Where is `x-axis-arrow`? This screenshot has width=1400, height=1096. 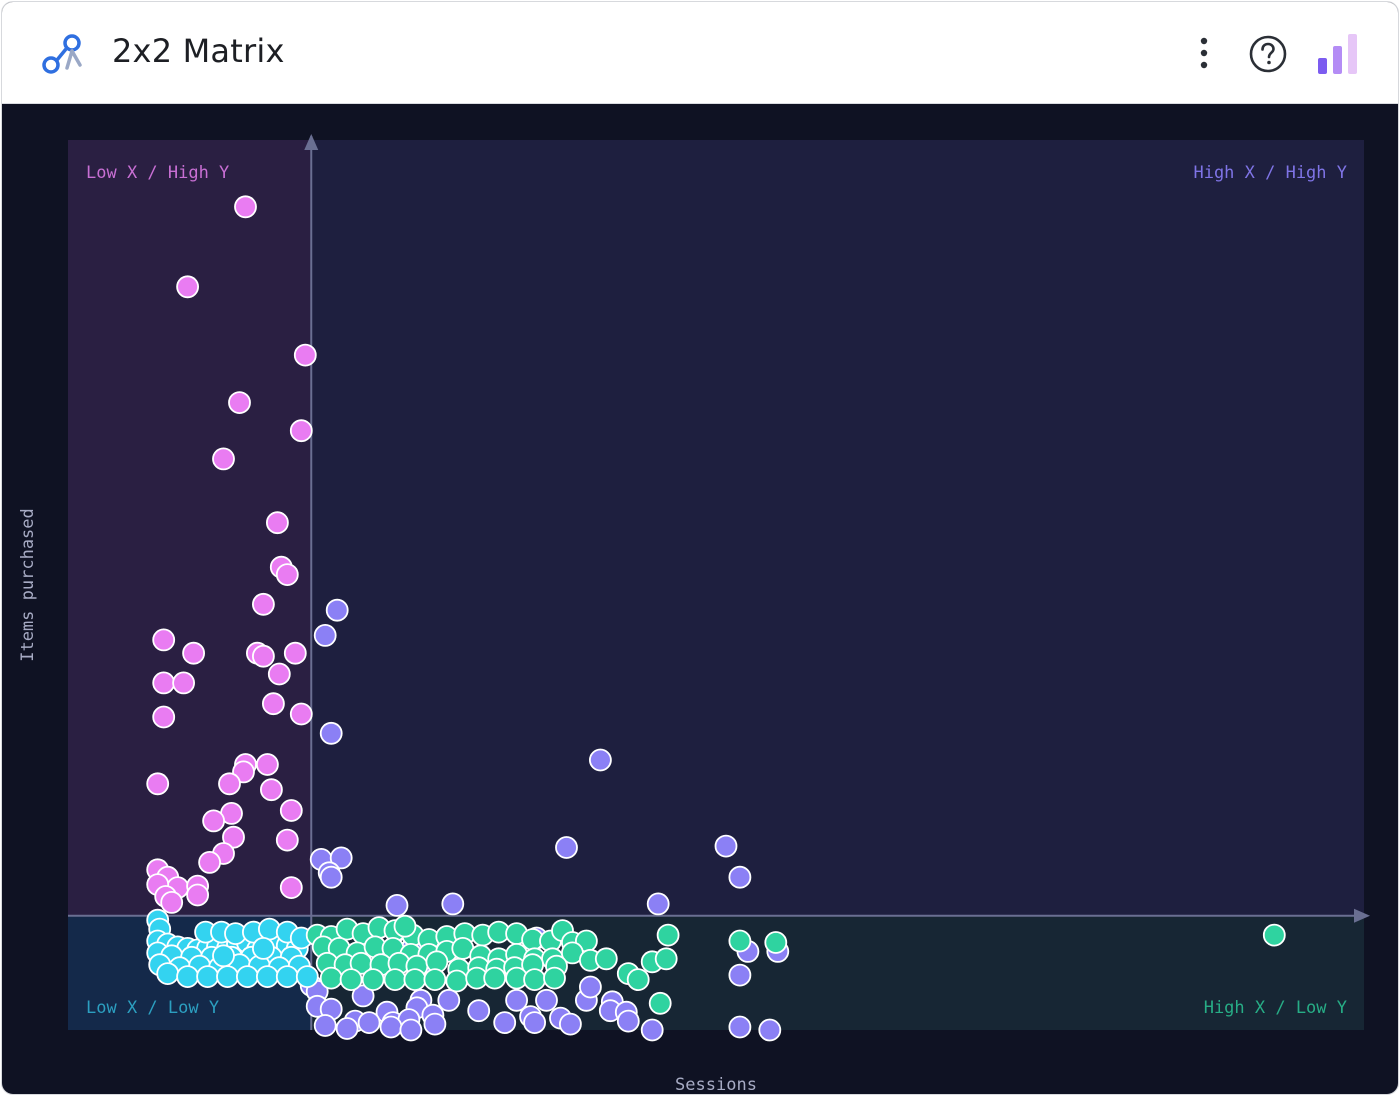
x-axis-arrow is located at coordinates (1362, 915).